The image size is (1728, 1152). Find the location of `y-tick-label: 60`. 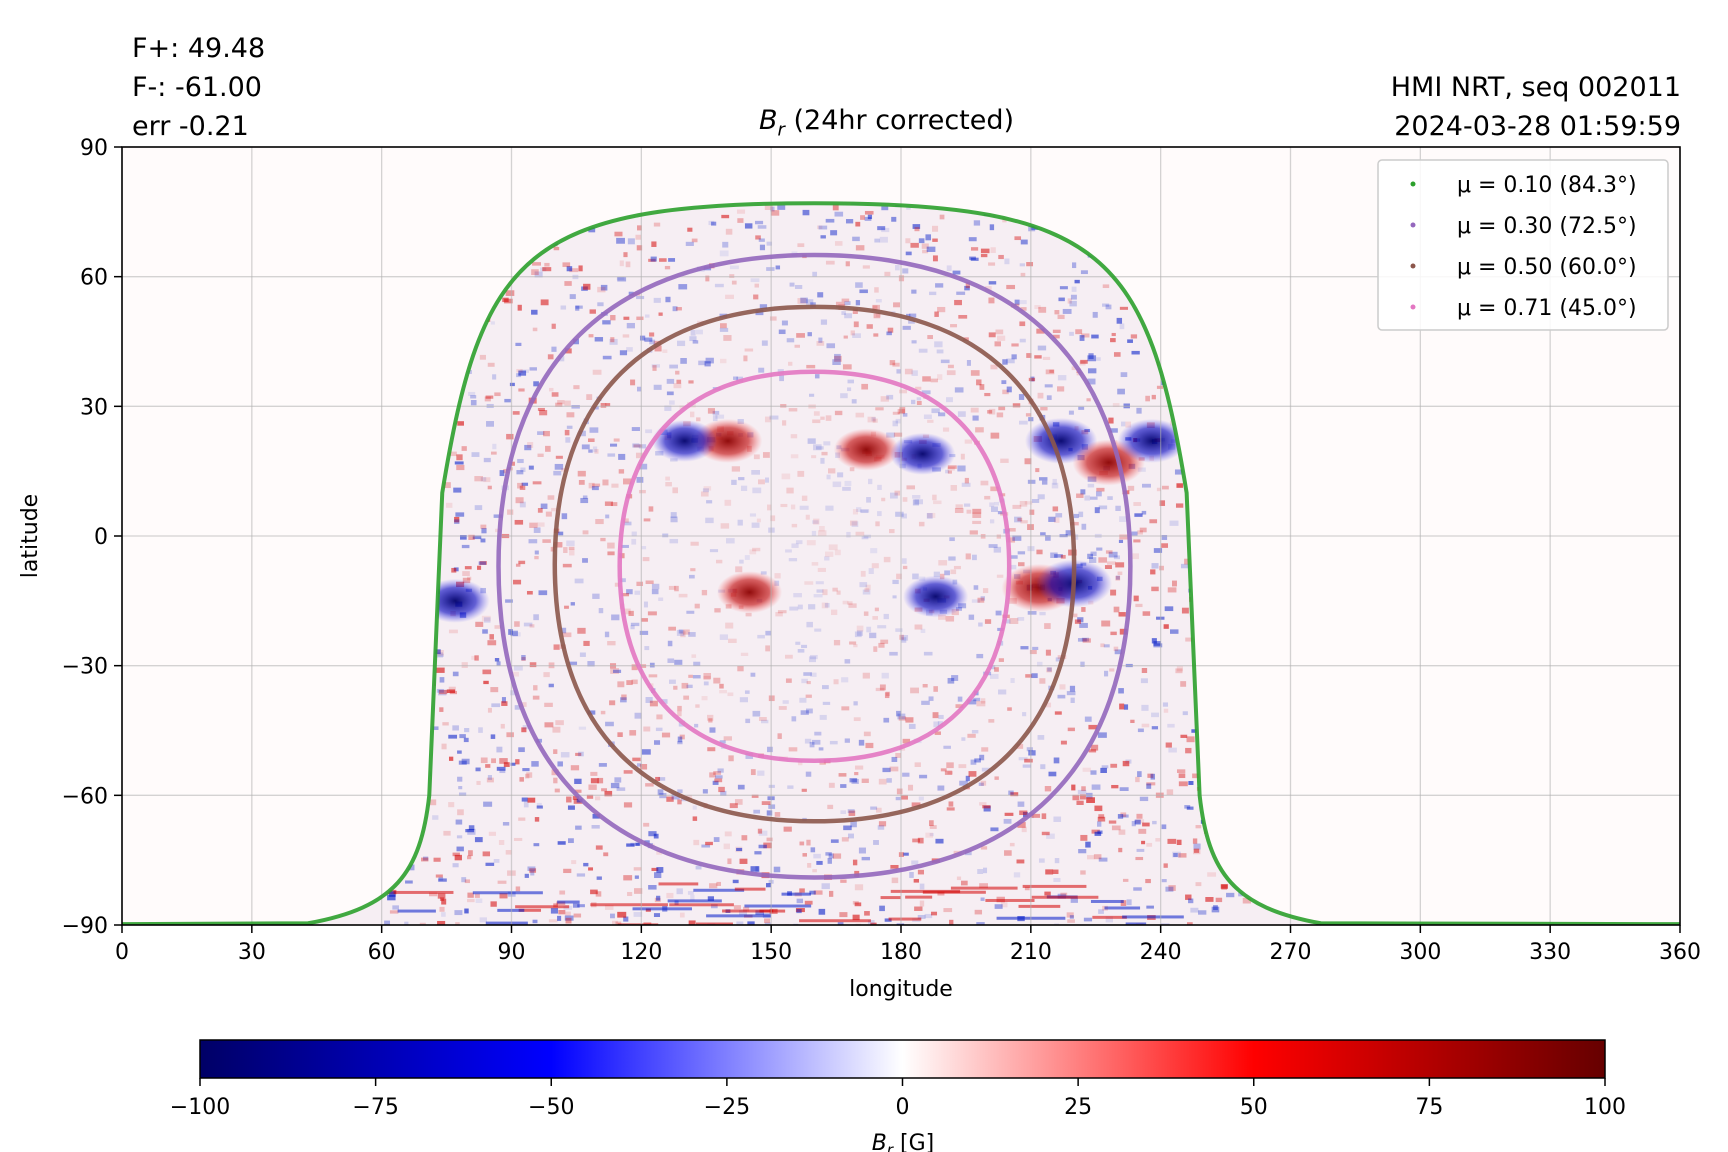

y-tick-label: 60 is located at coordinates (94, 278).